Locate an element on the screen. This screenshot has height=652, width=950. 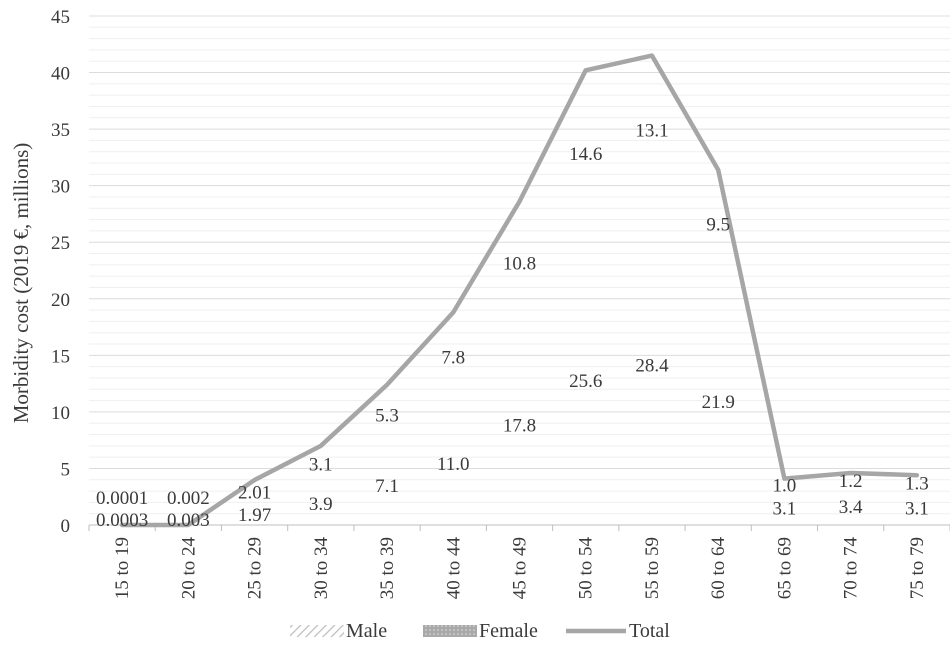
data-label-male: 1.2 is located at coordinates (851, 481).